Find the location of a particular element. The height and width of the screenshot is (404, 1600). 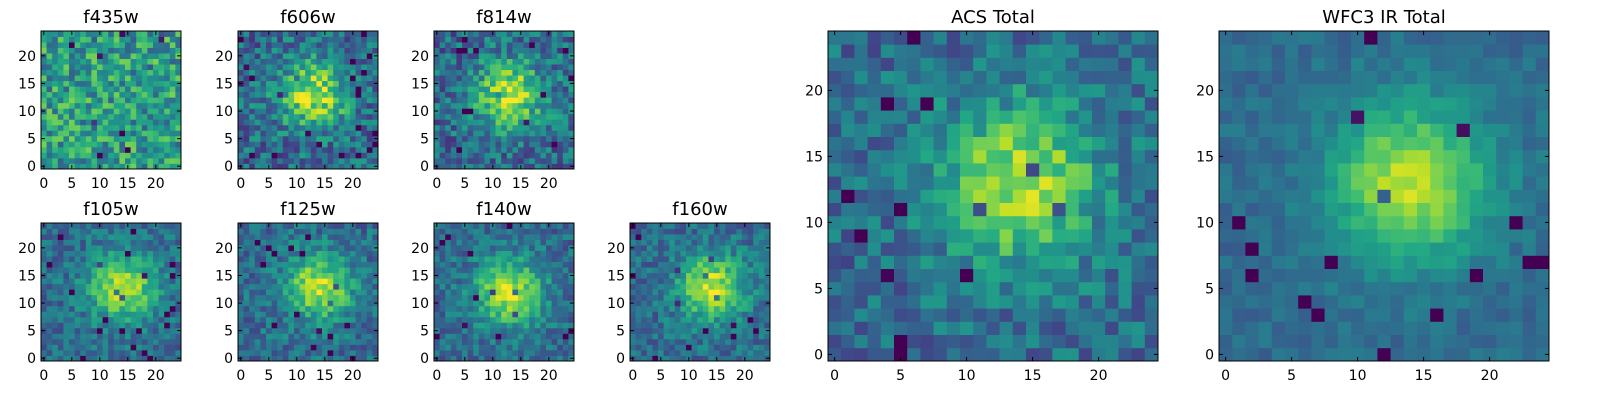

y-tick-label: 0 is located at coordinates (31, 359).